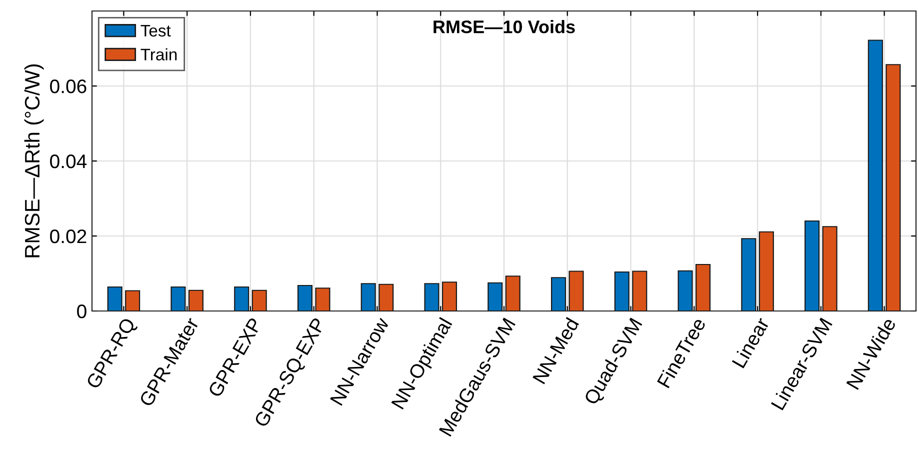 This screenshot has width=918, height=459. Describe the element at coordinates (81, 311) in the screenshot. I see `y-tick-label: 0` at that location.